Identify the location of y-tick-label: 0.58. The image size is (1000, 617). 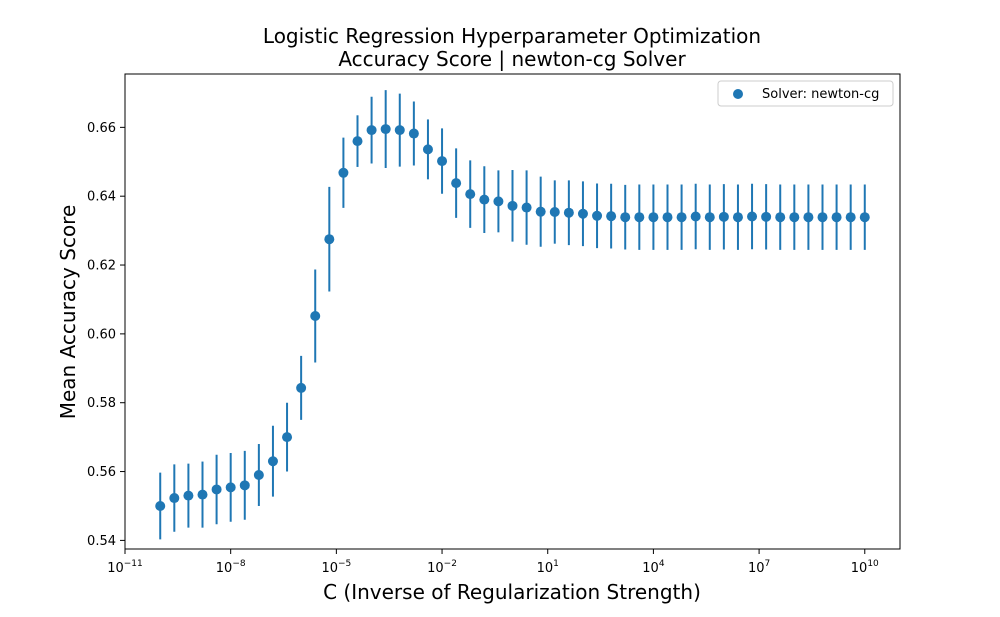
(101, 403).